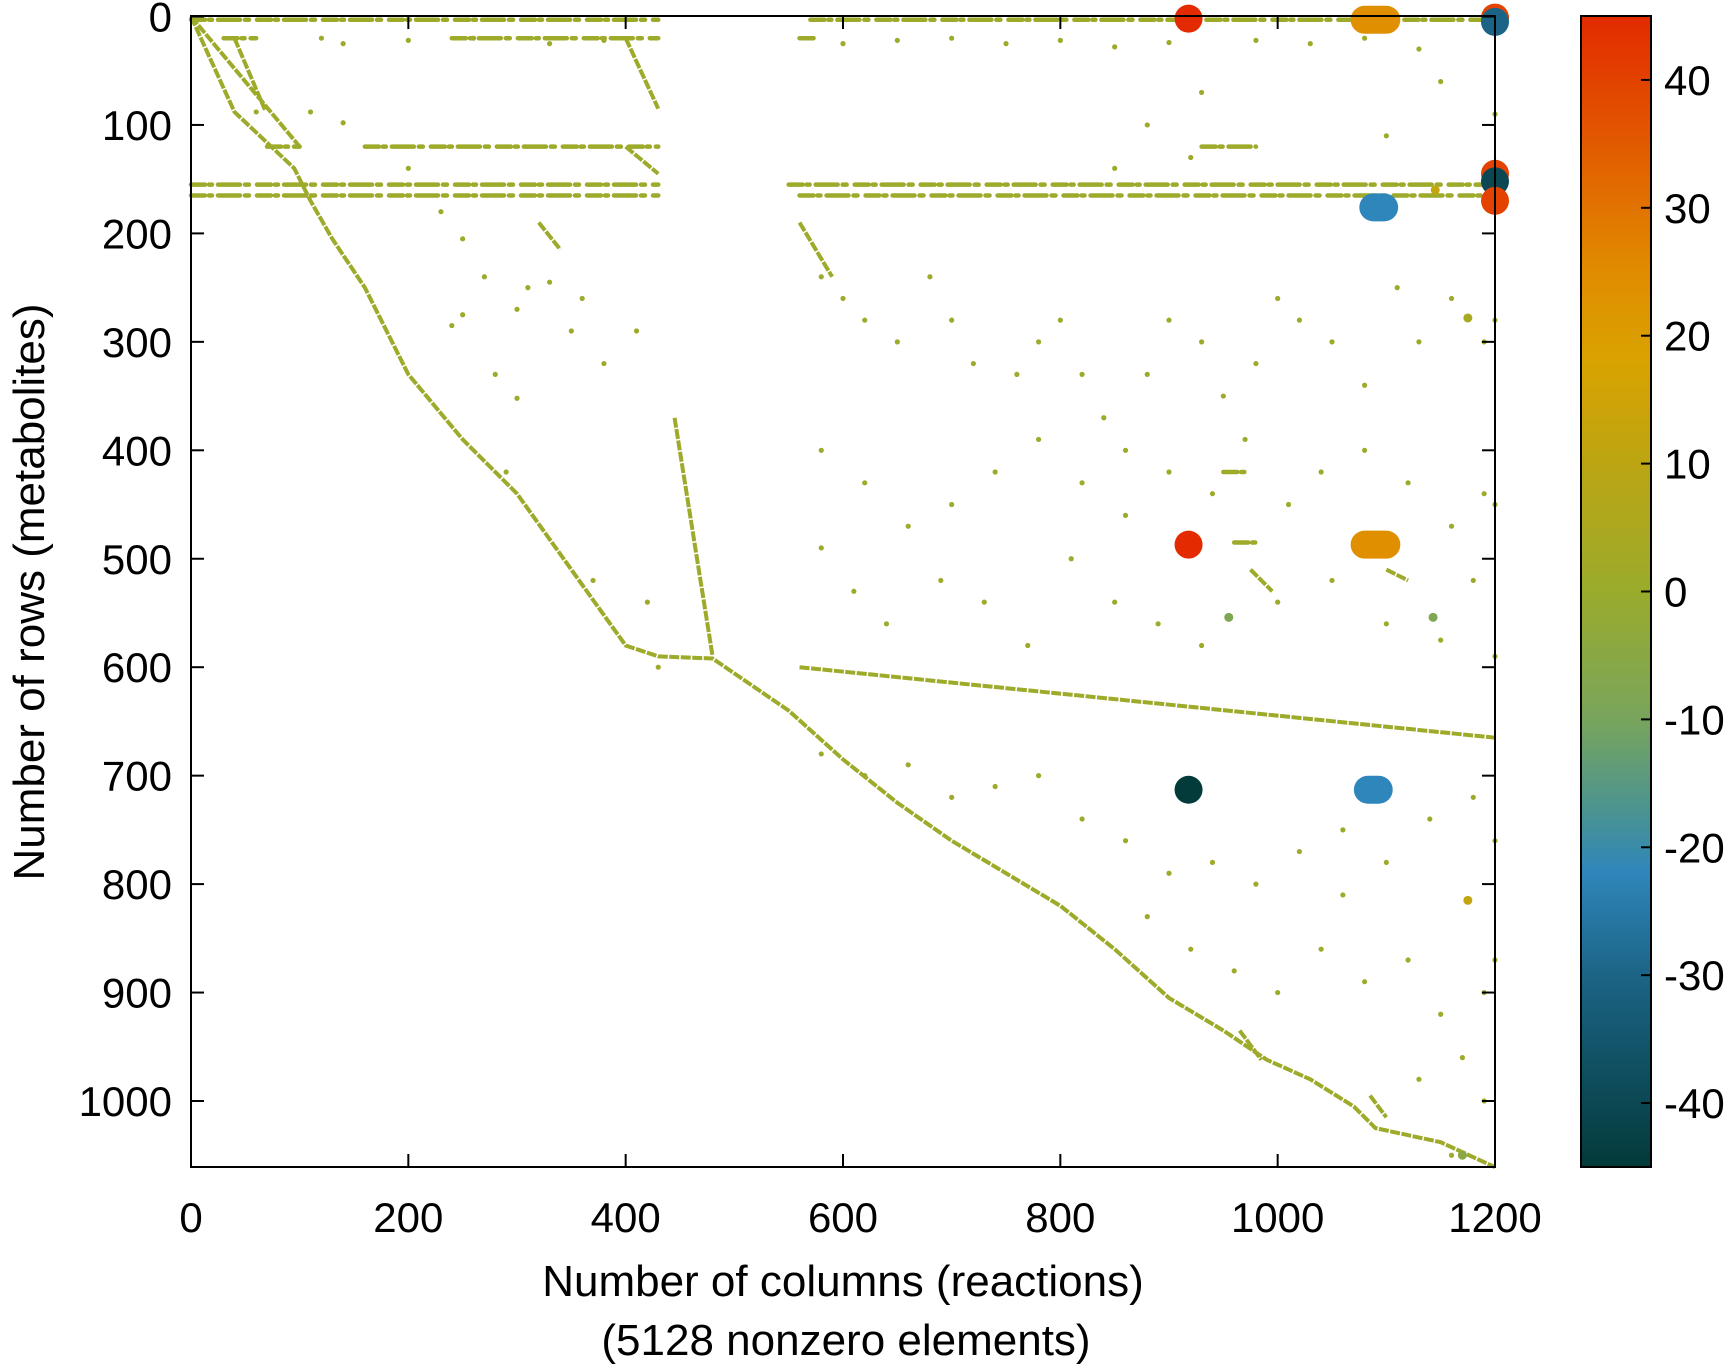  What do you see at coordinates (1675, 592) in the screenshot?
I see `colorbar-tick-label: 0` at bounding box center [1675, 592].